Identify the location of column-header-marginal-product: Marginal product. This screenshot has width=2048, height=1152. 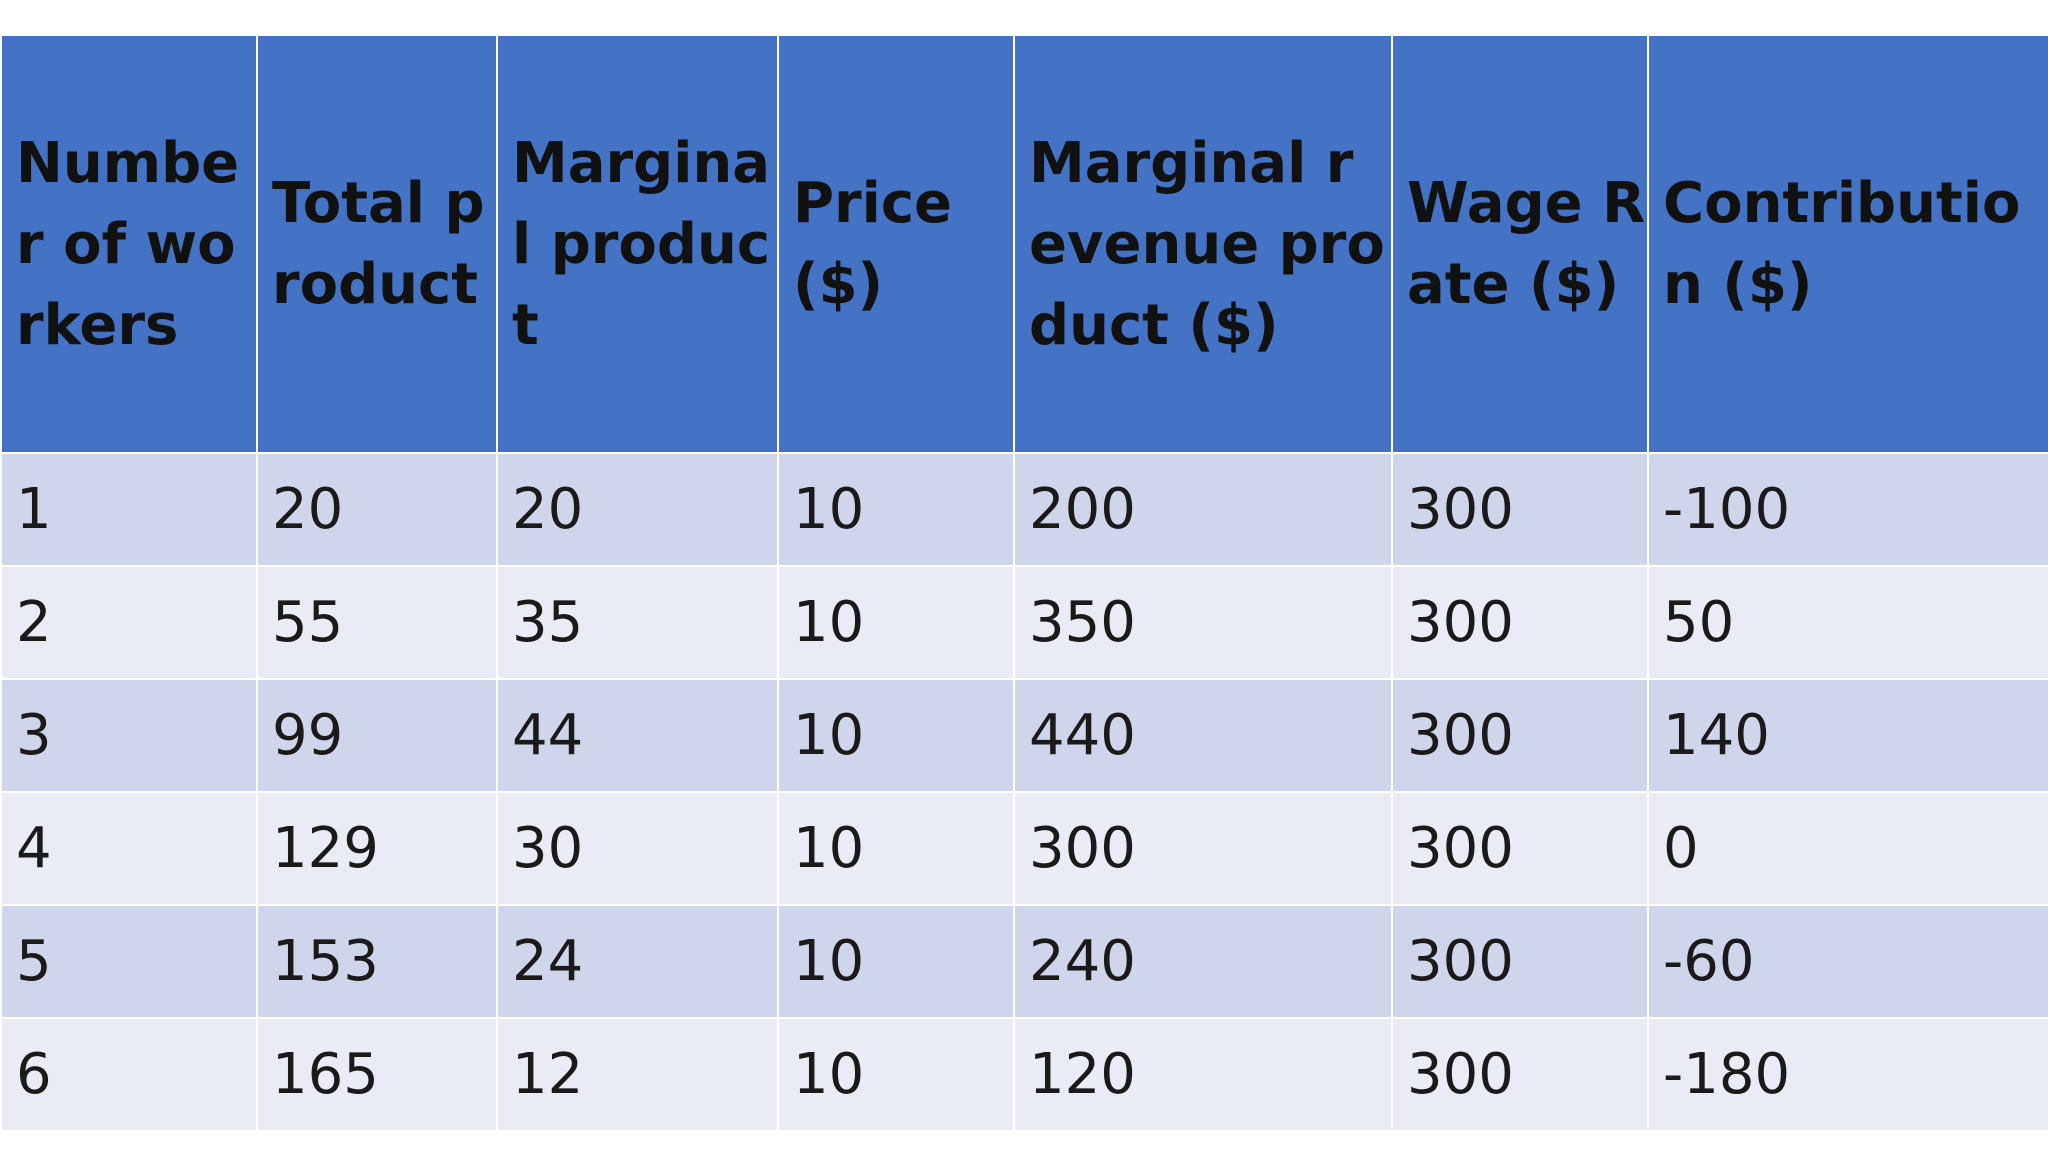
(637, 244).